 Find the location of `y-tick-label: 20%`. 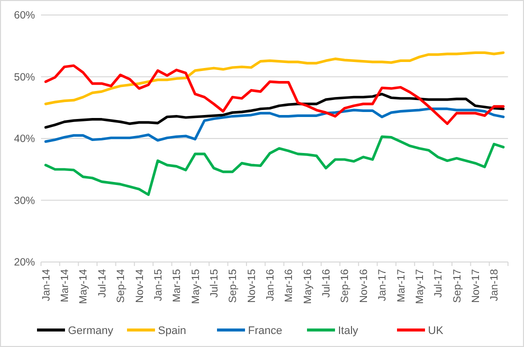

y-tick-label: 20% is located at coordinates (24, 262).